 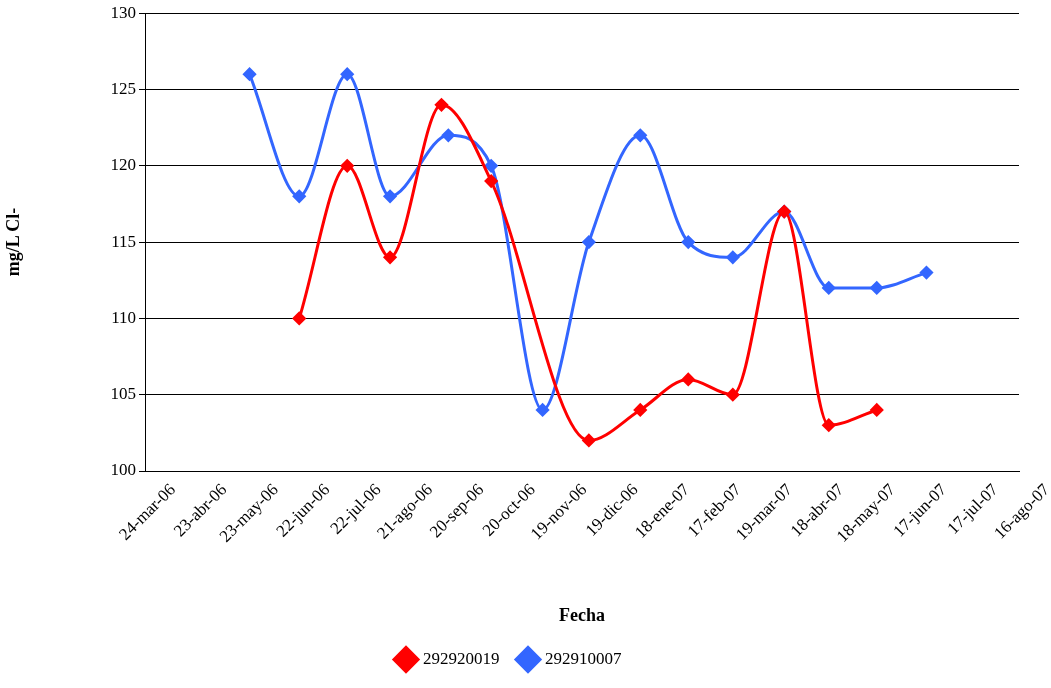 I want to click on x-axis-title: Fecha, so click(x=582, y=614).